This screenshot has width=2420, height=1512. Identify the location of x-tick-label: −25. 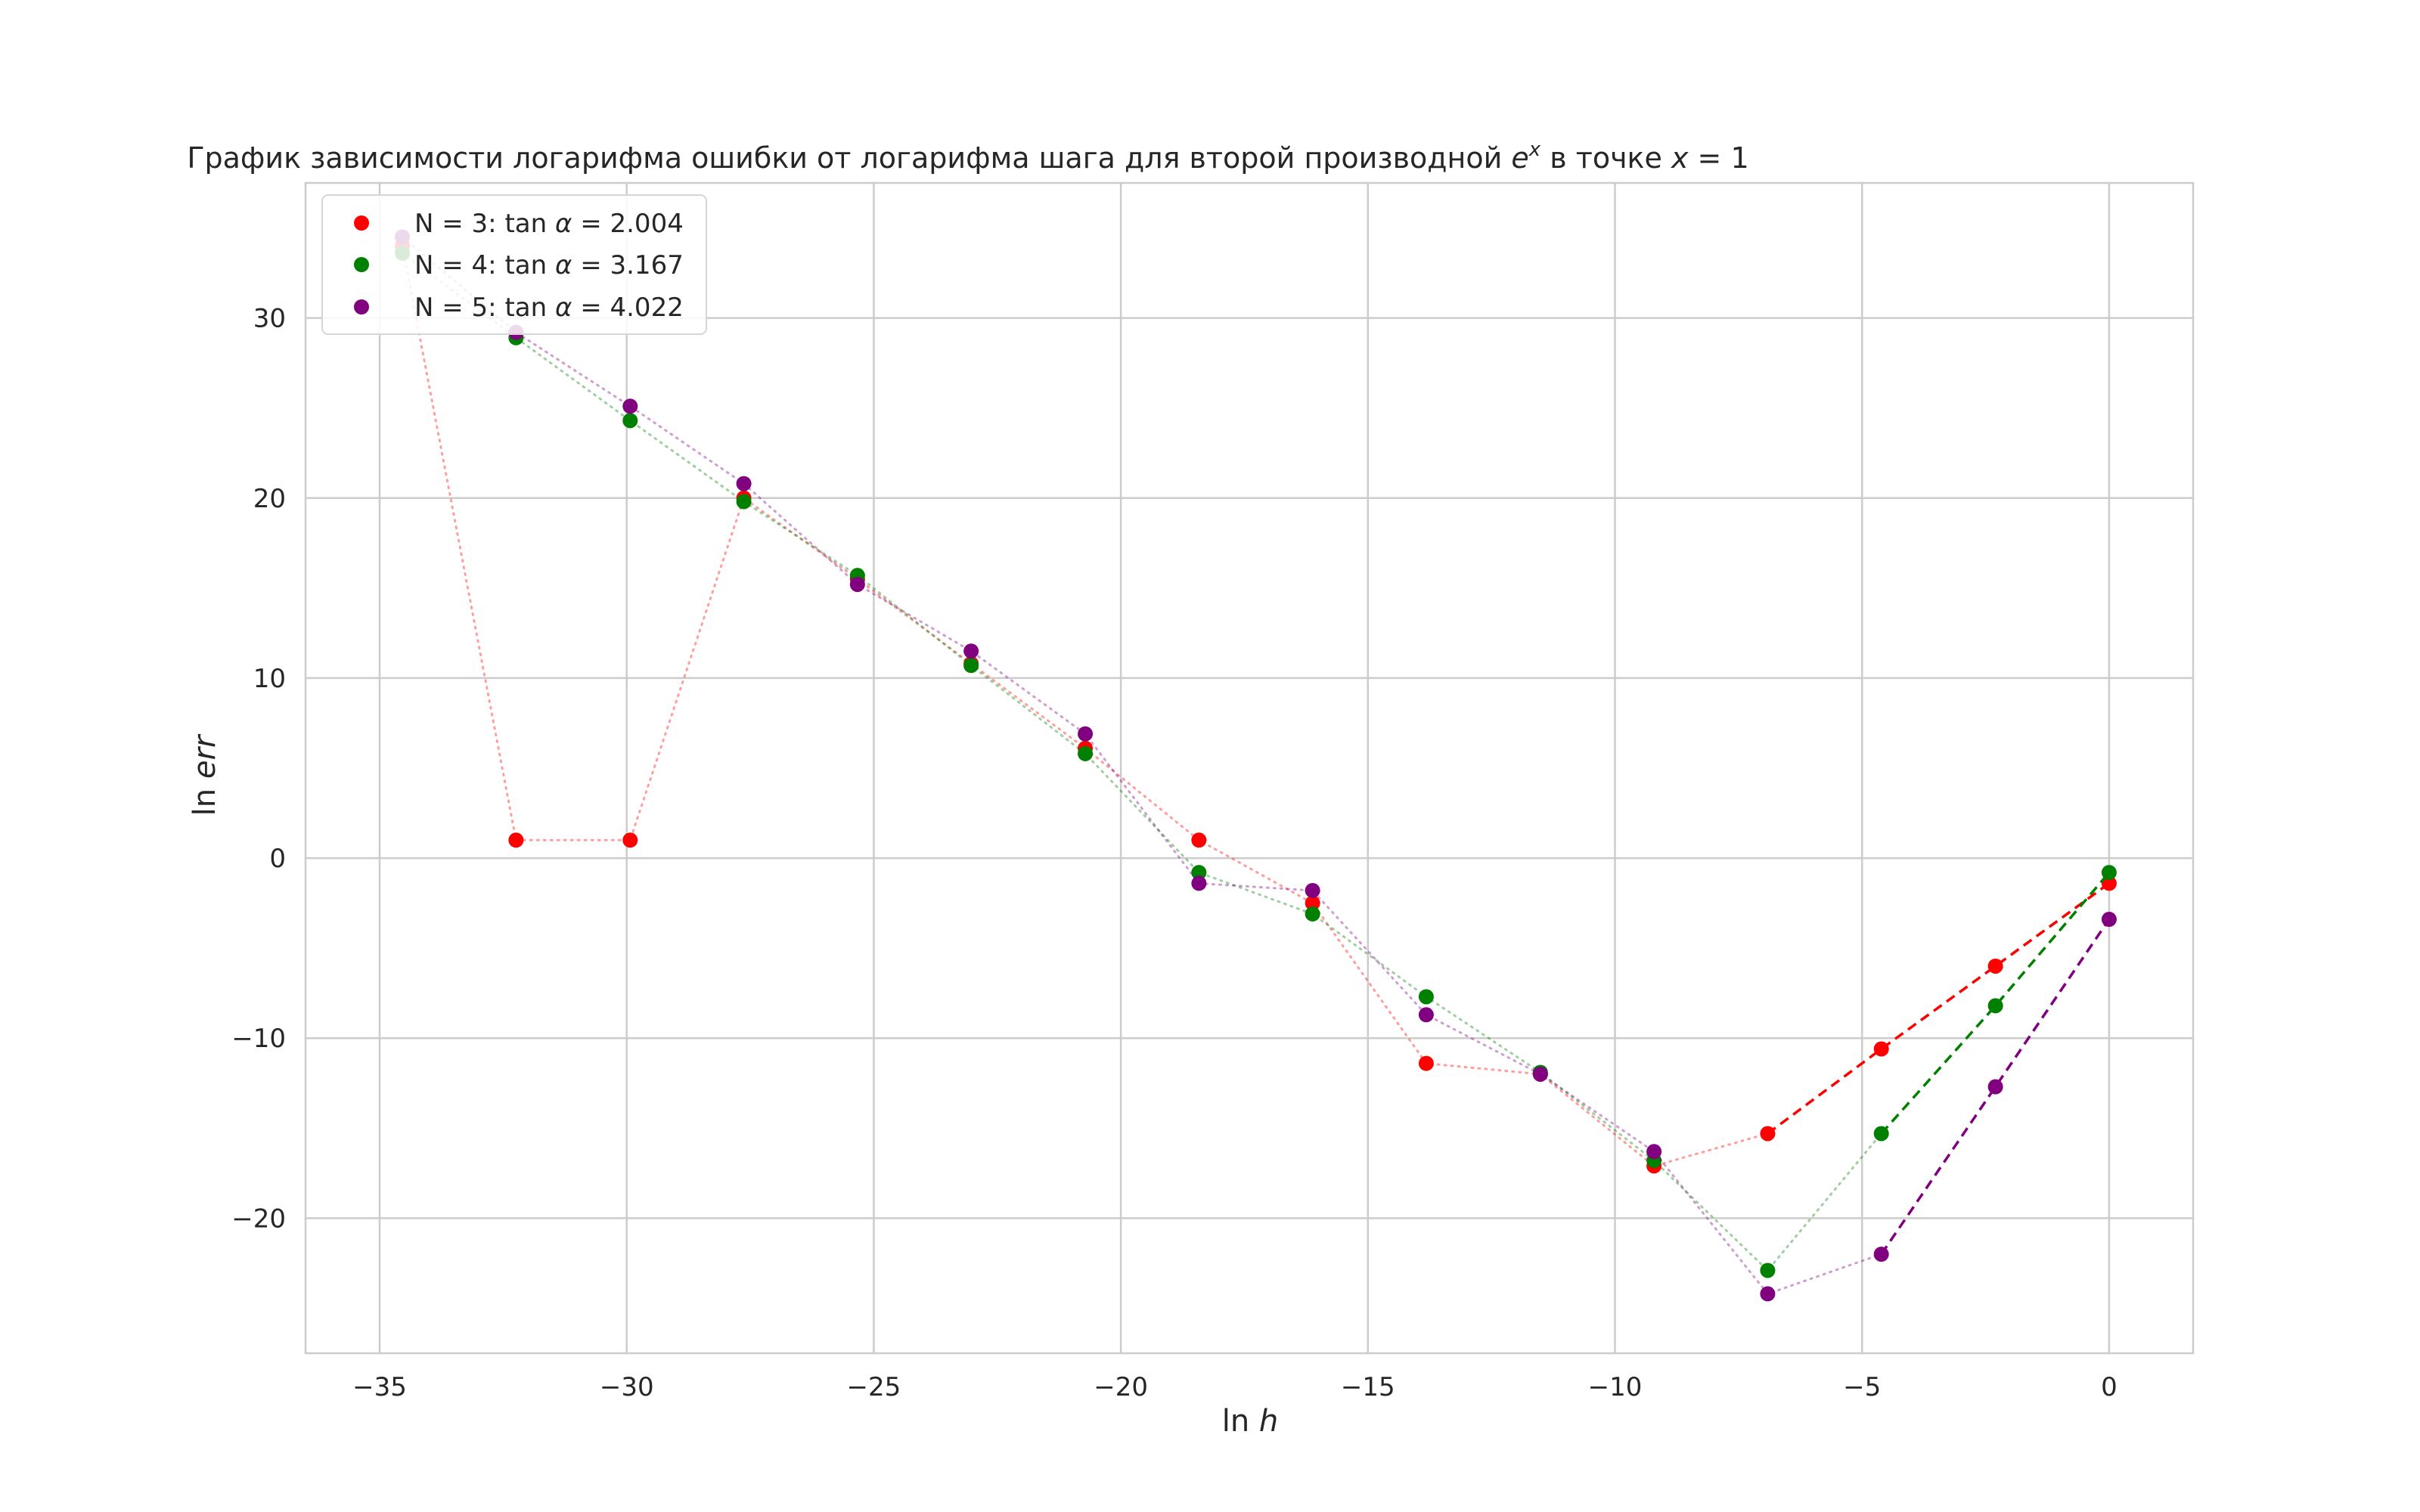
(874, 1387).